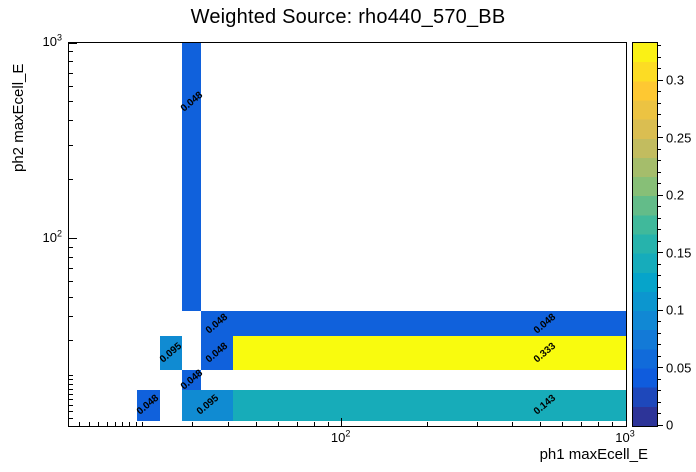 The width and height of the screenshot is (696, 472). Describe the element at coordinates (73, 239) in the screenshot. I see `y-axis-major-tick` at that location.